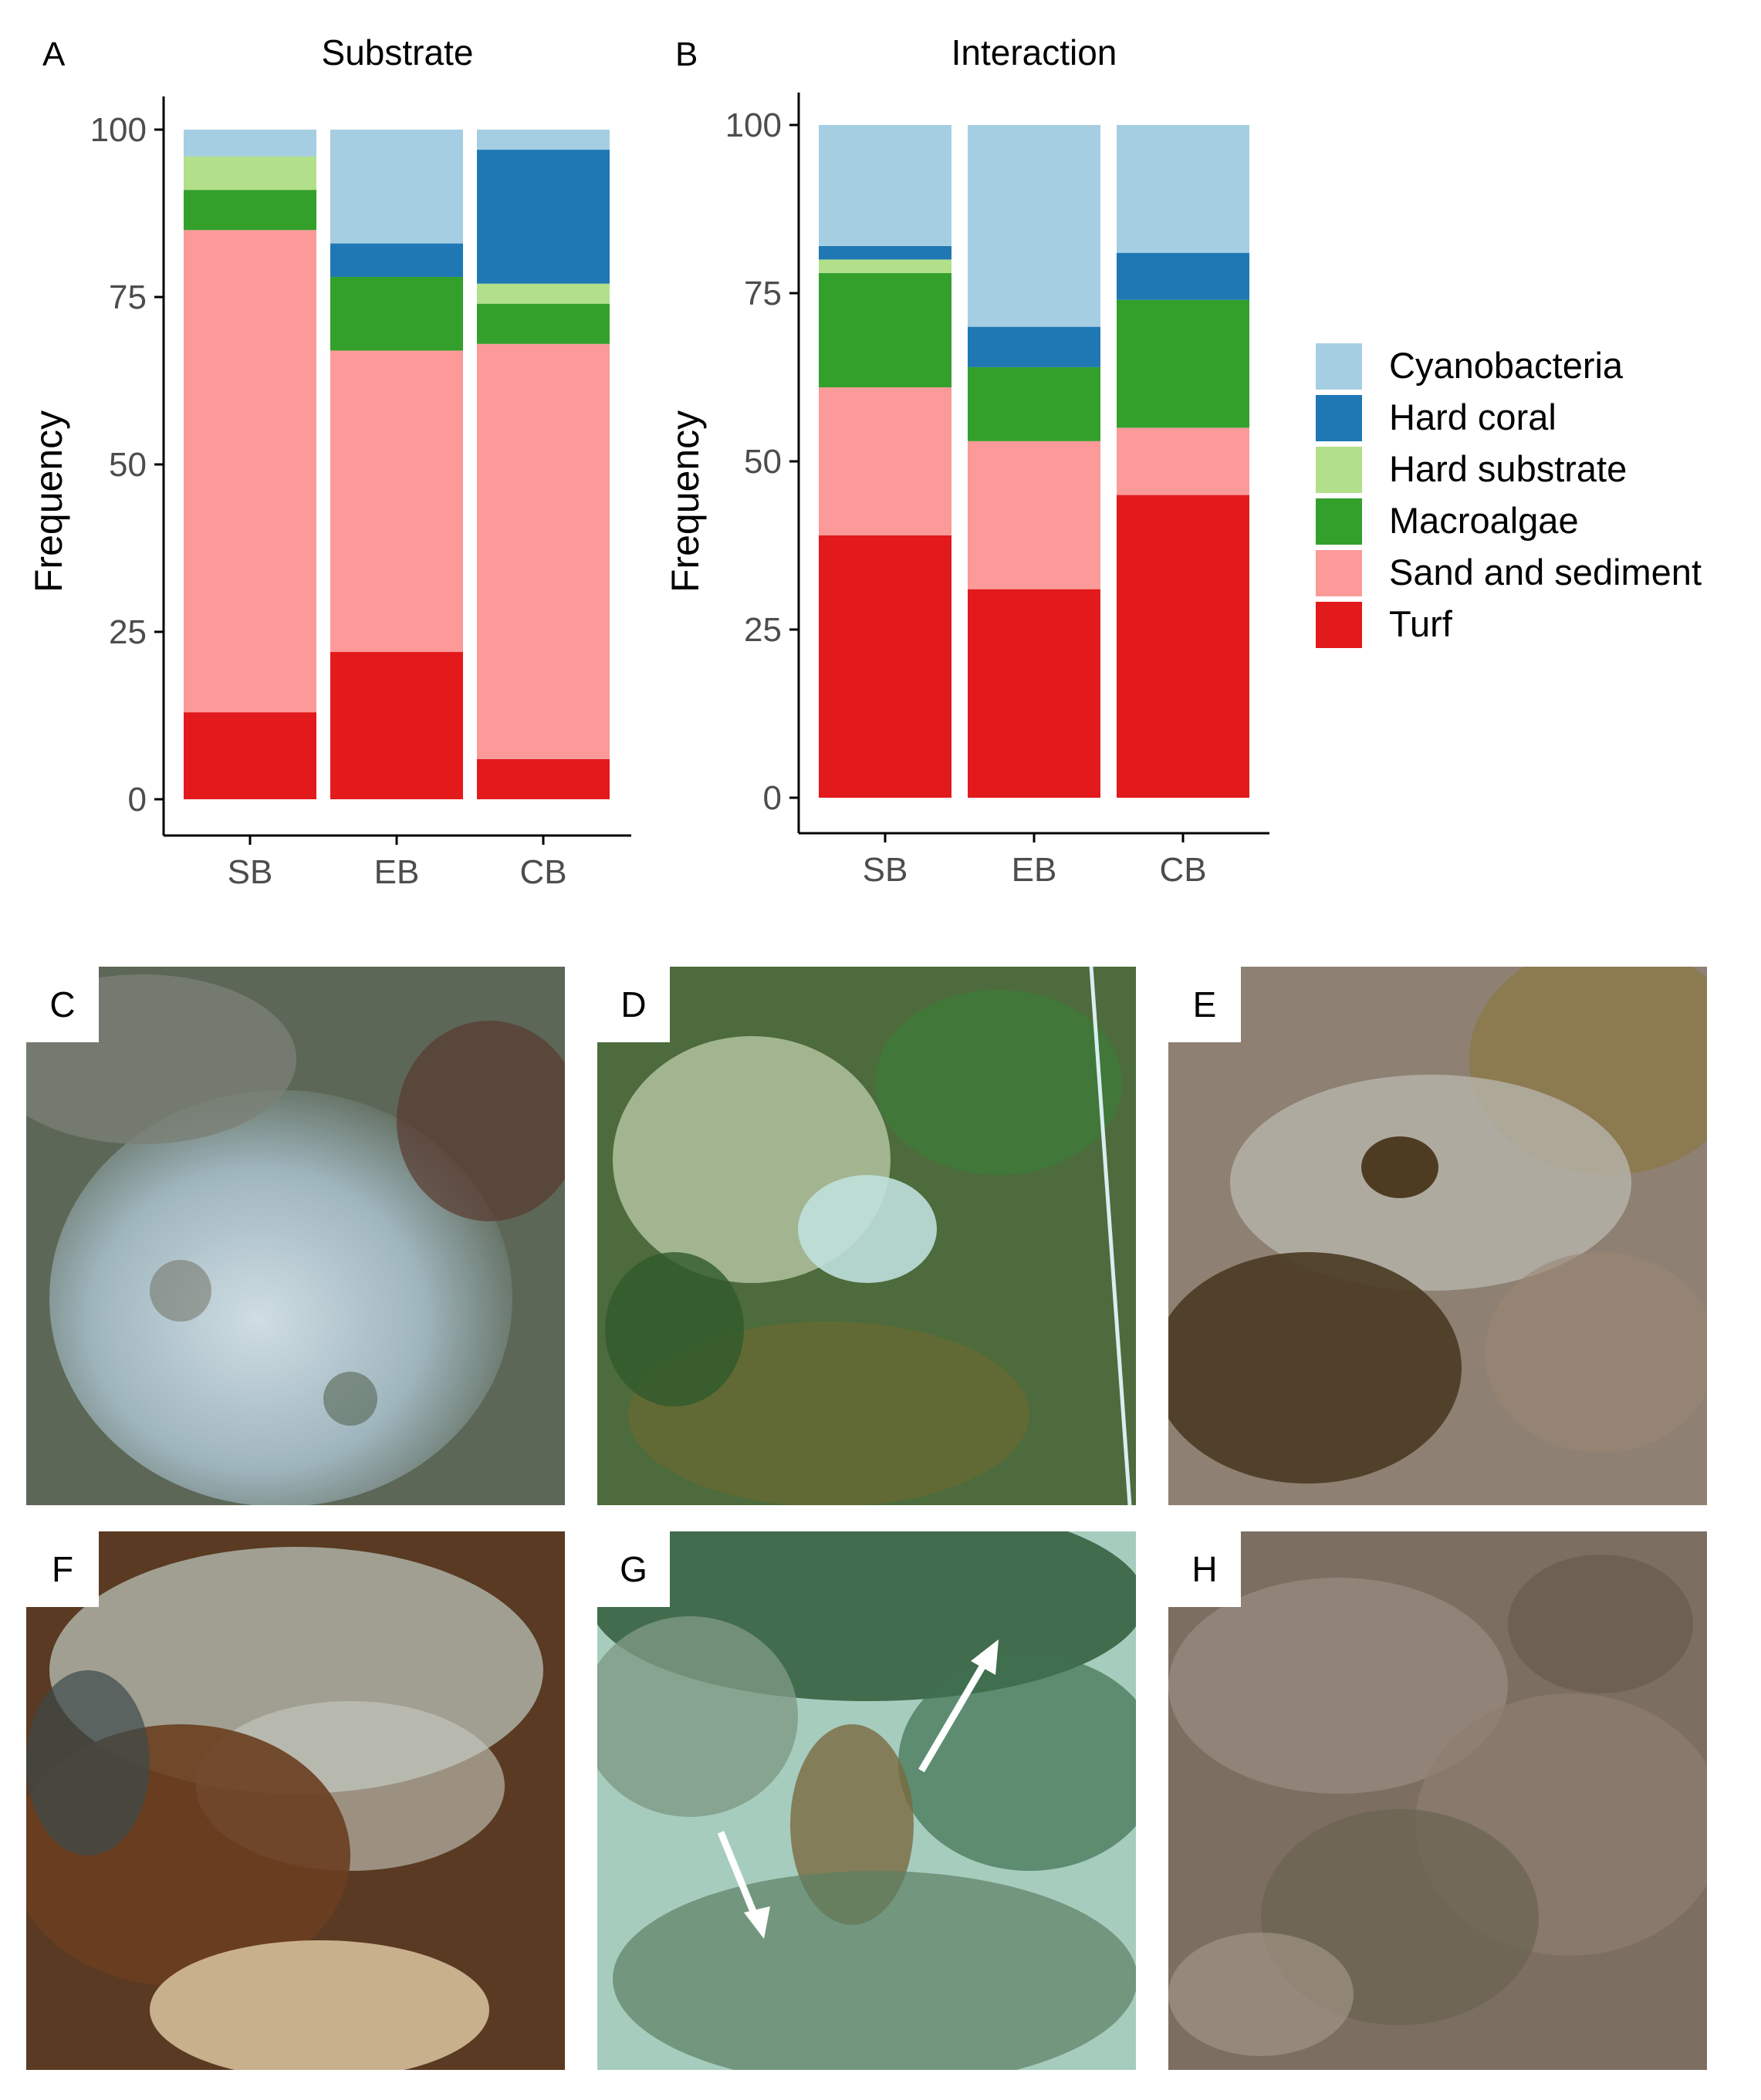  I want to click on photo-panel-f: F, so click(295, 1800).